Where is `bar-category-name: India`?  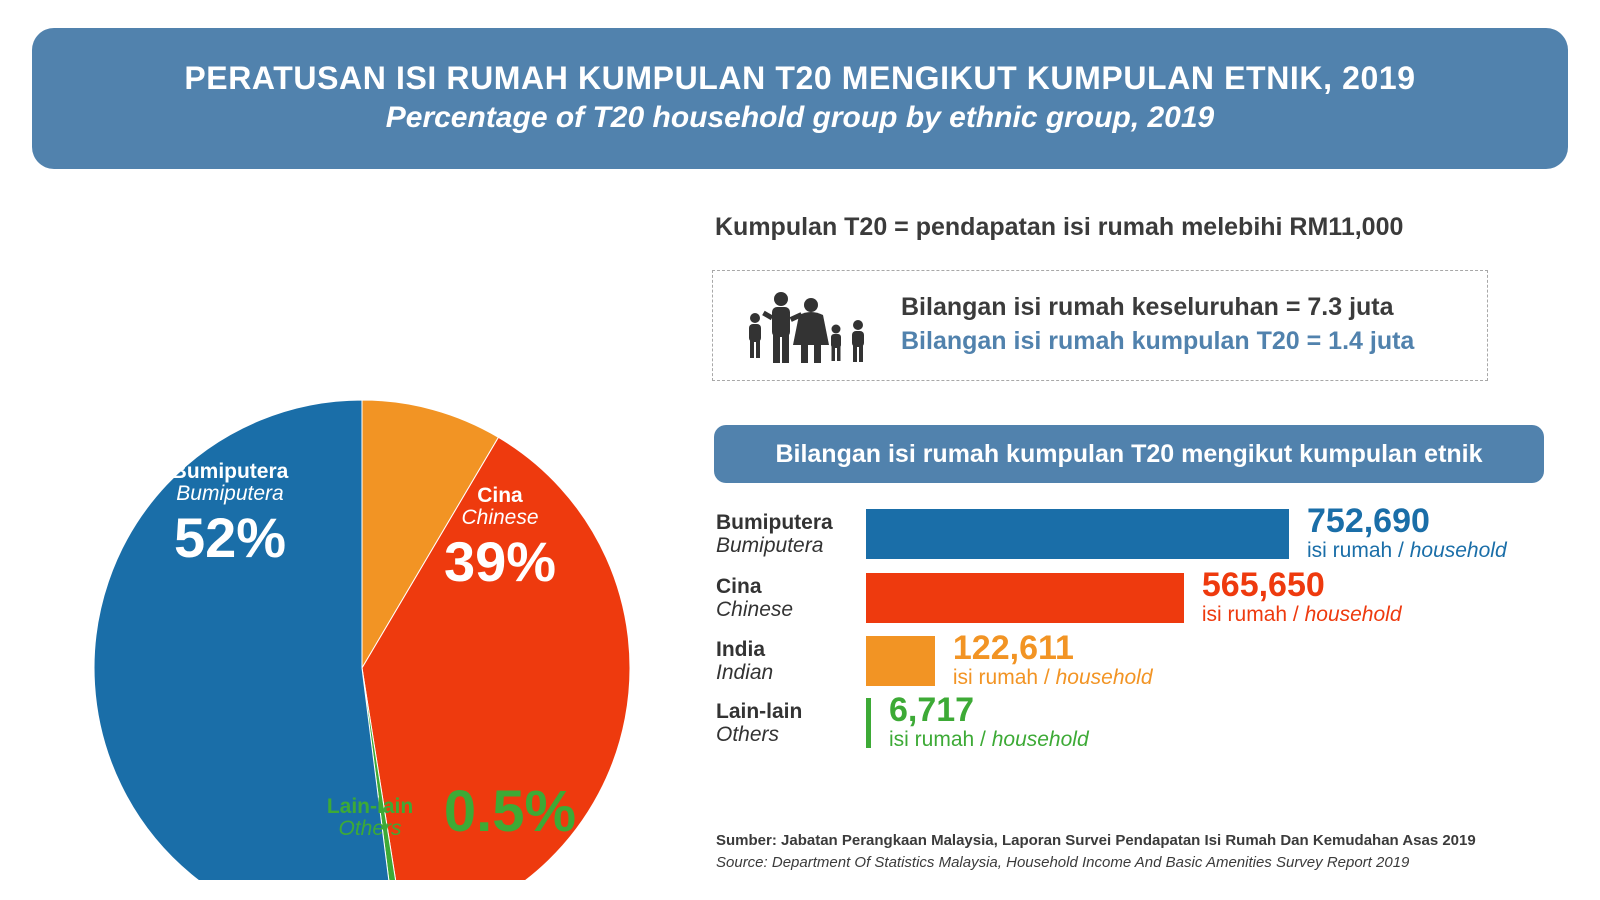 bar-category-name: India is located at coordinates (741, 649).